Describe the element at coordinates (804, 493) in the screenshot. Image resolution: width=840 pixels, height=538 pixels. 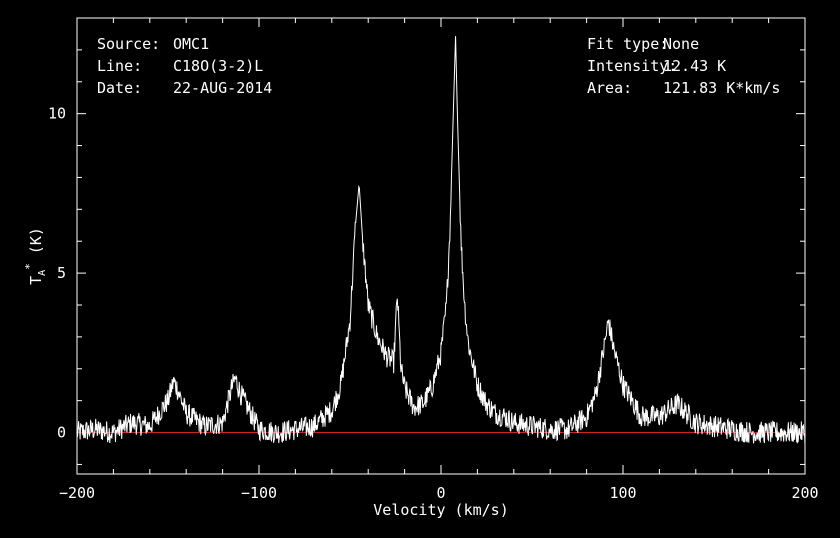
I see `x-tick-label: 200` at that location.